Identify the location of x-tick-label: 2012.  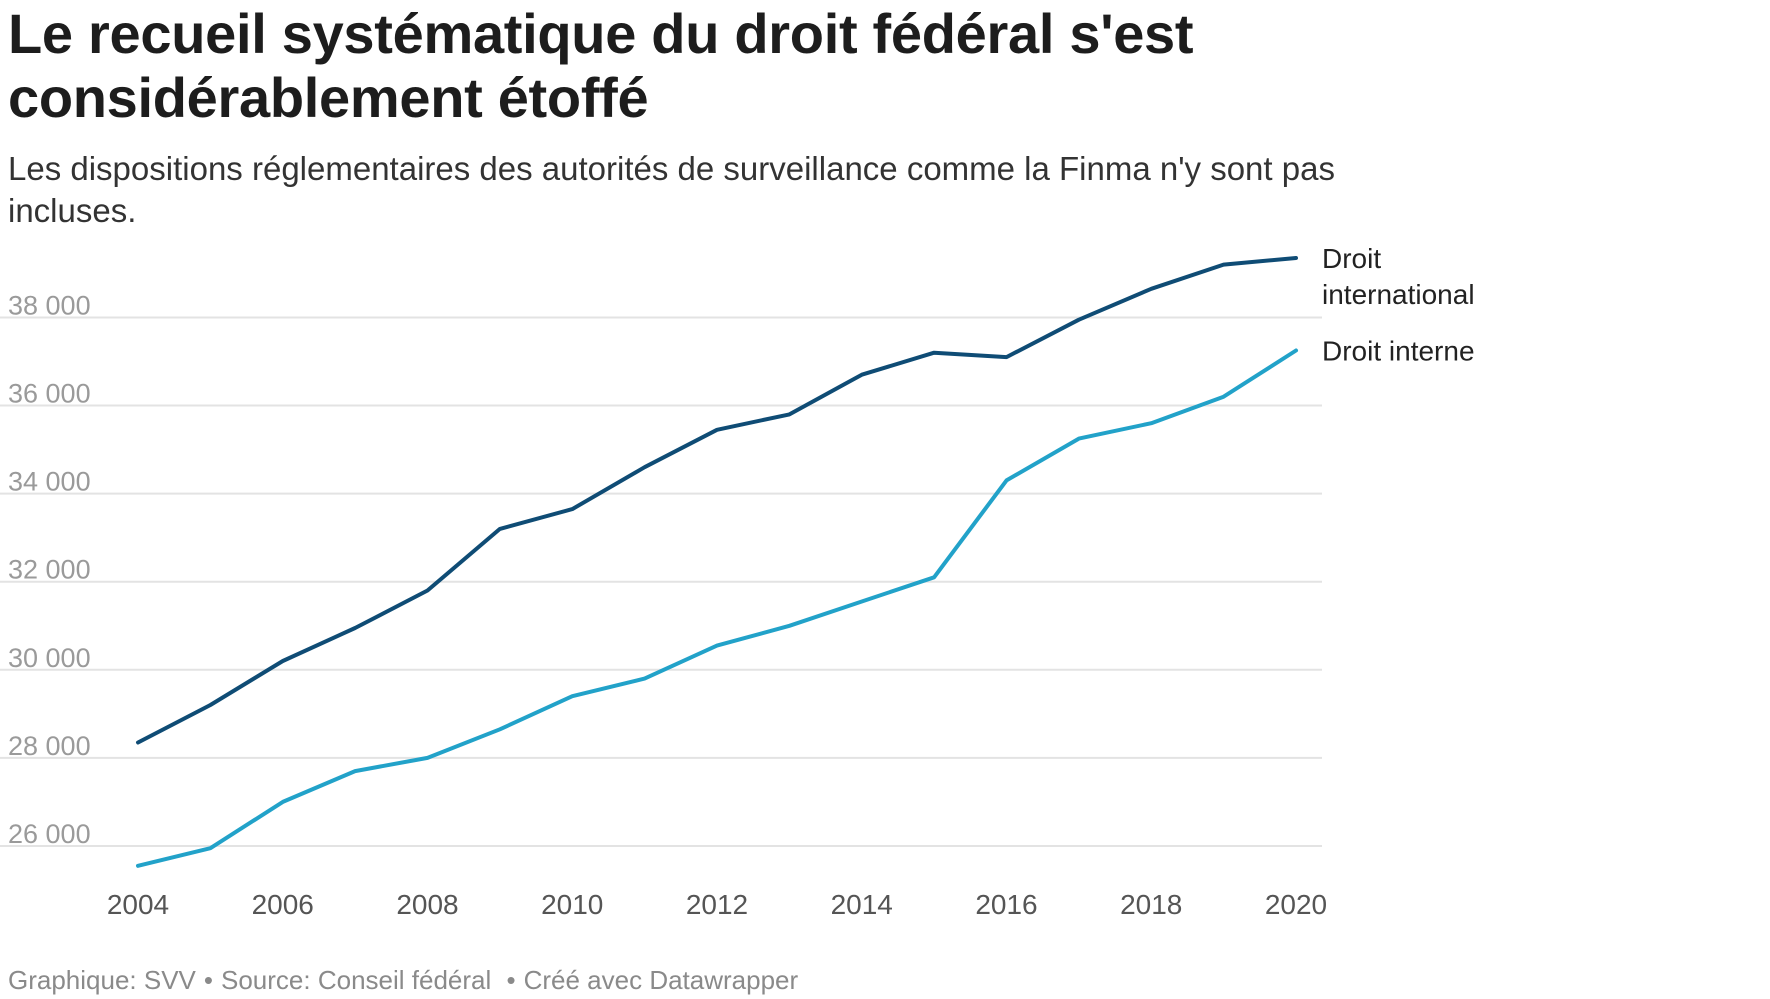
(717, 904).